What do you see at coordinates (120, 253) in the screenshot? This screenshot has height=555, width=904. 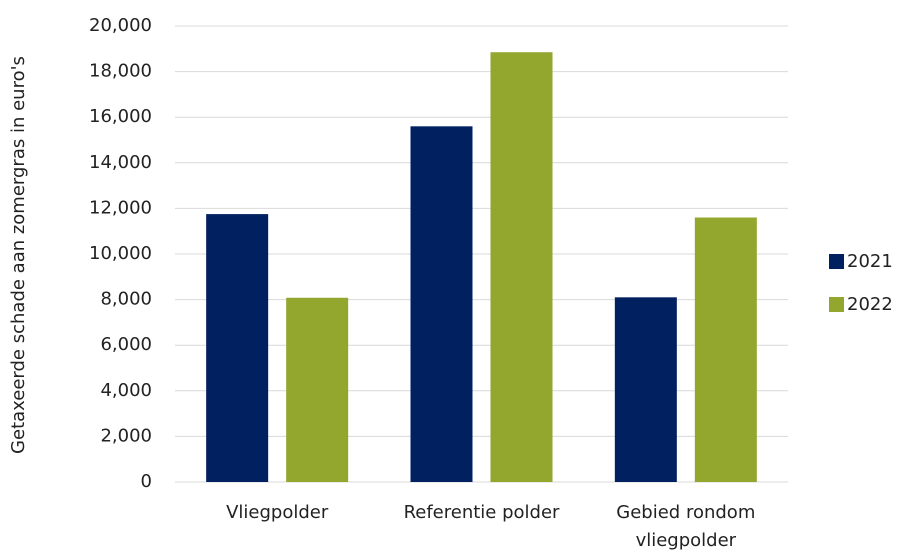 I see `y-tick-label: 10,000` at bounding box center [120, 253].